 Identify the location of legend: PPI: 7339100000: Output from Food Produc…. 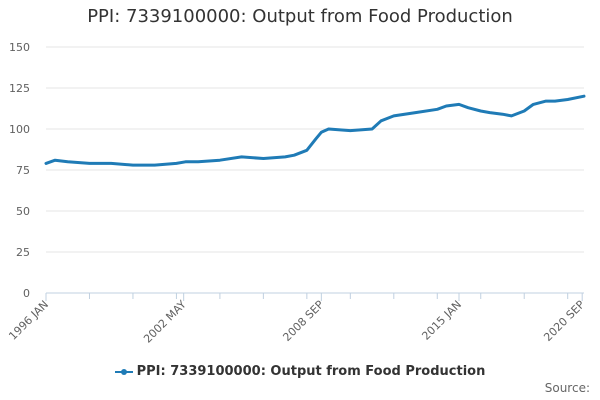
(300, 371).